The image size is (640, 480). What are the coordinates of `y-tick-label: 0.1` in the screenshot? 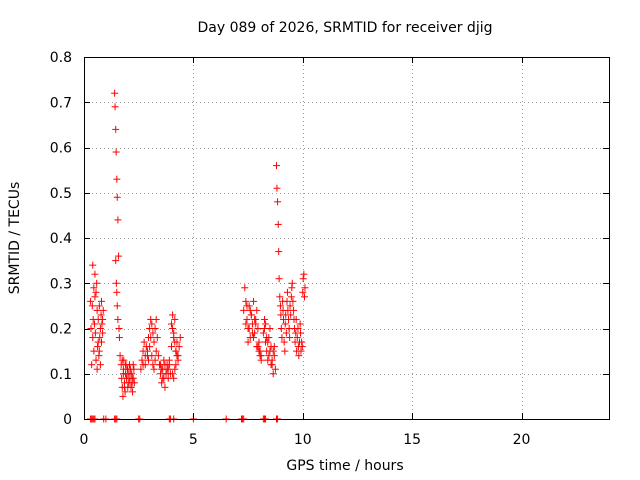 It's located at (61, 375).